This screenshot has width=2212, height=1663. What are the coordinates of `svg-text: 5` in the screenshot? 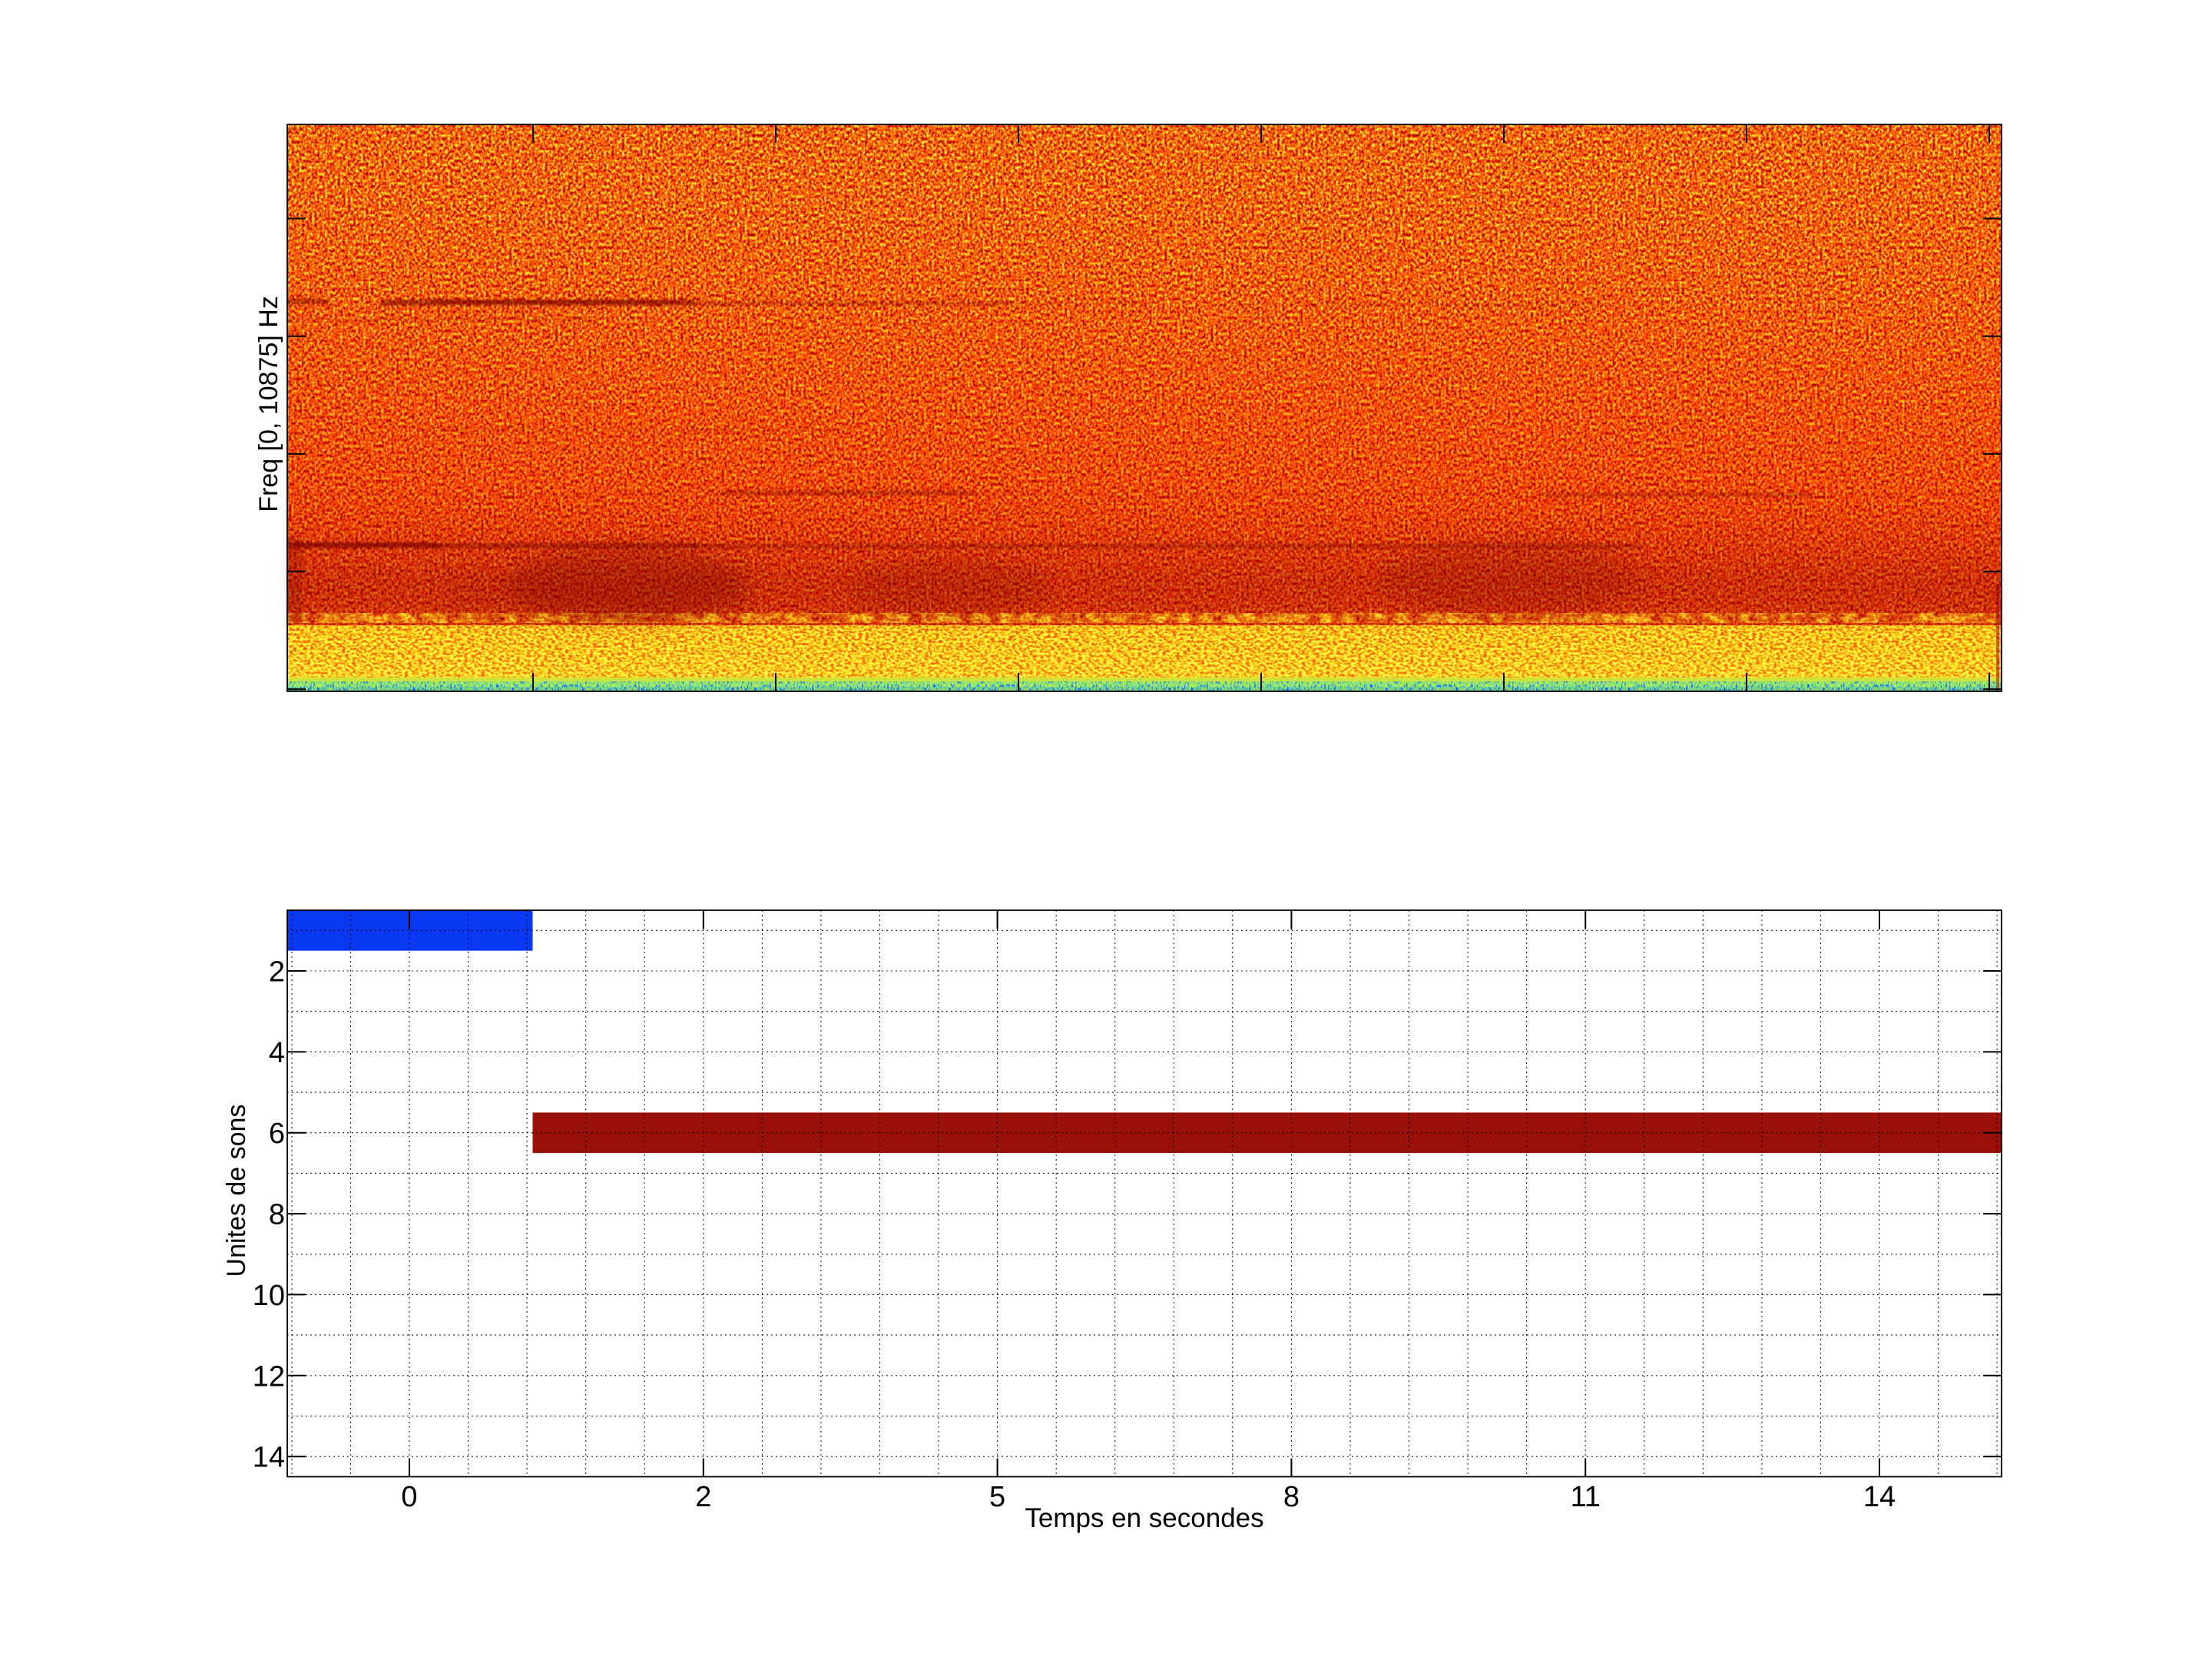 It's located at (997, 1497).